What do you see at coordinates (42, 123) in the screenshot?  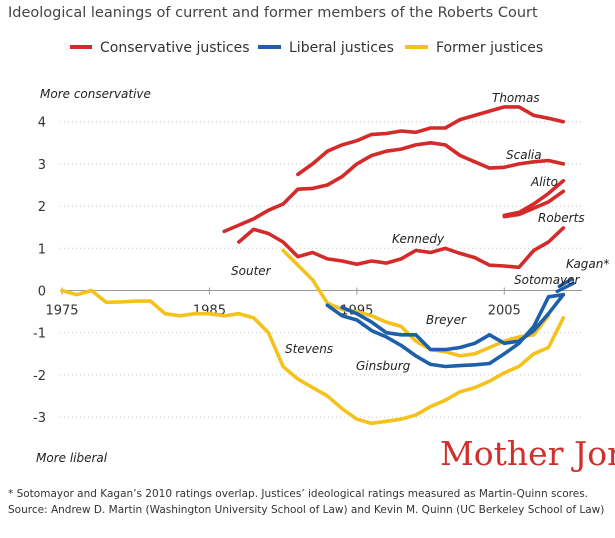 I see `y-tick-label: 4` at bounding box center [42, 123].